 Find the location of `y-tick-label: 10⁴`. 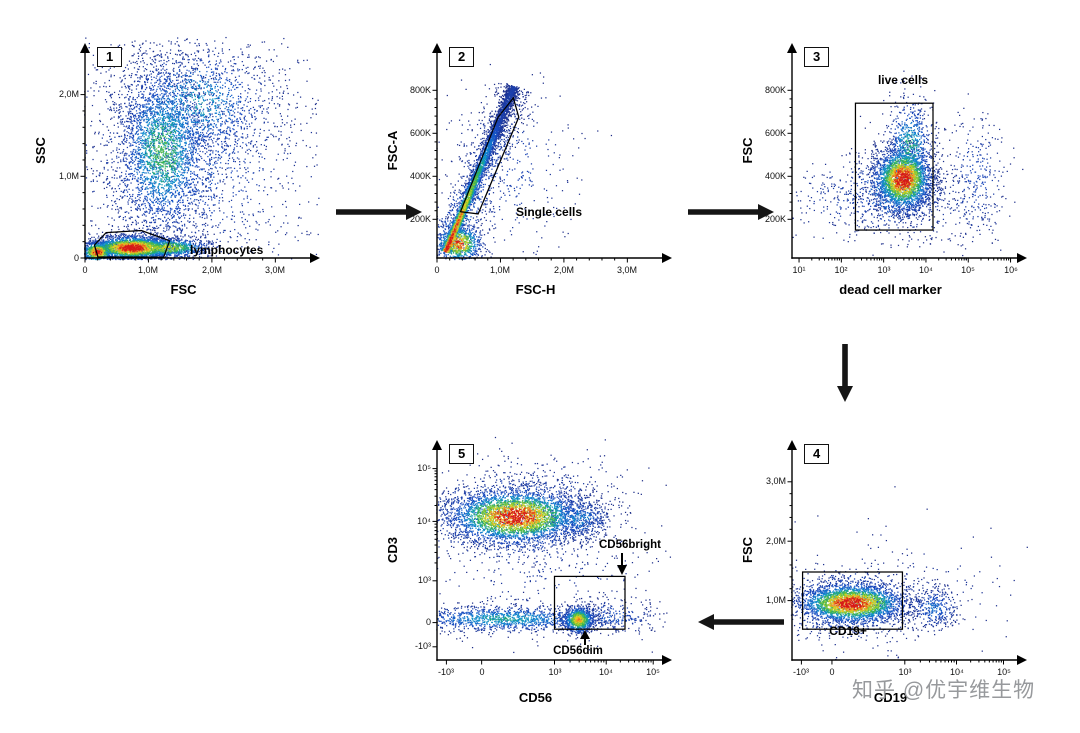

y-tick-label: 10⁴ is located at coordinates (424, 521).